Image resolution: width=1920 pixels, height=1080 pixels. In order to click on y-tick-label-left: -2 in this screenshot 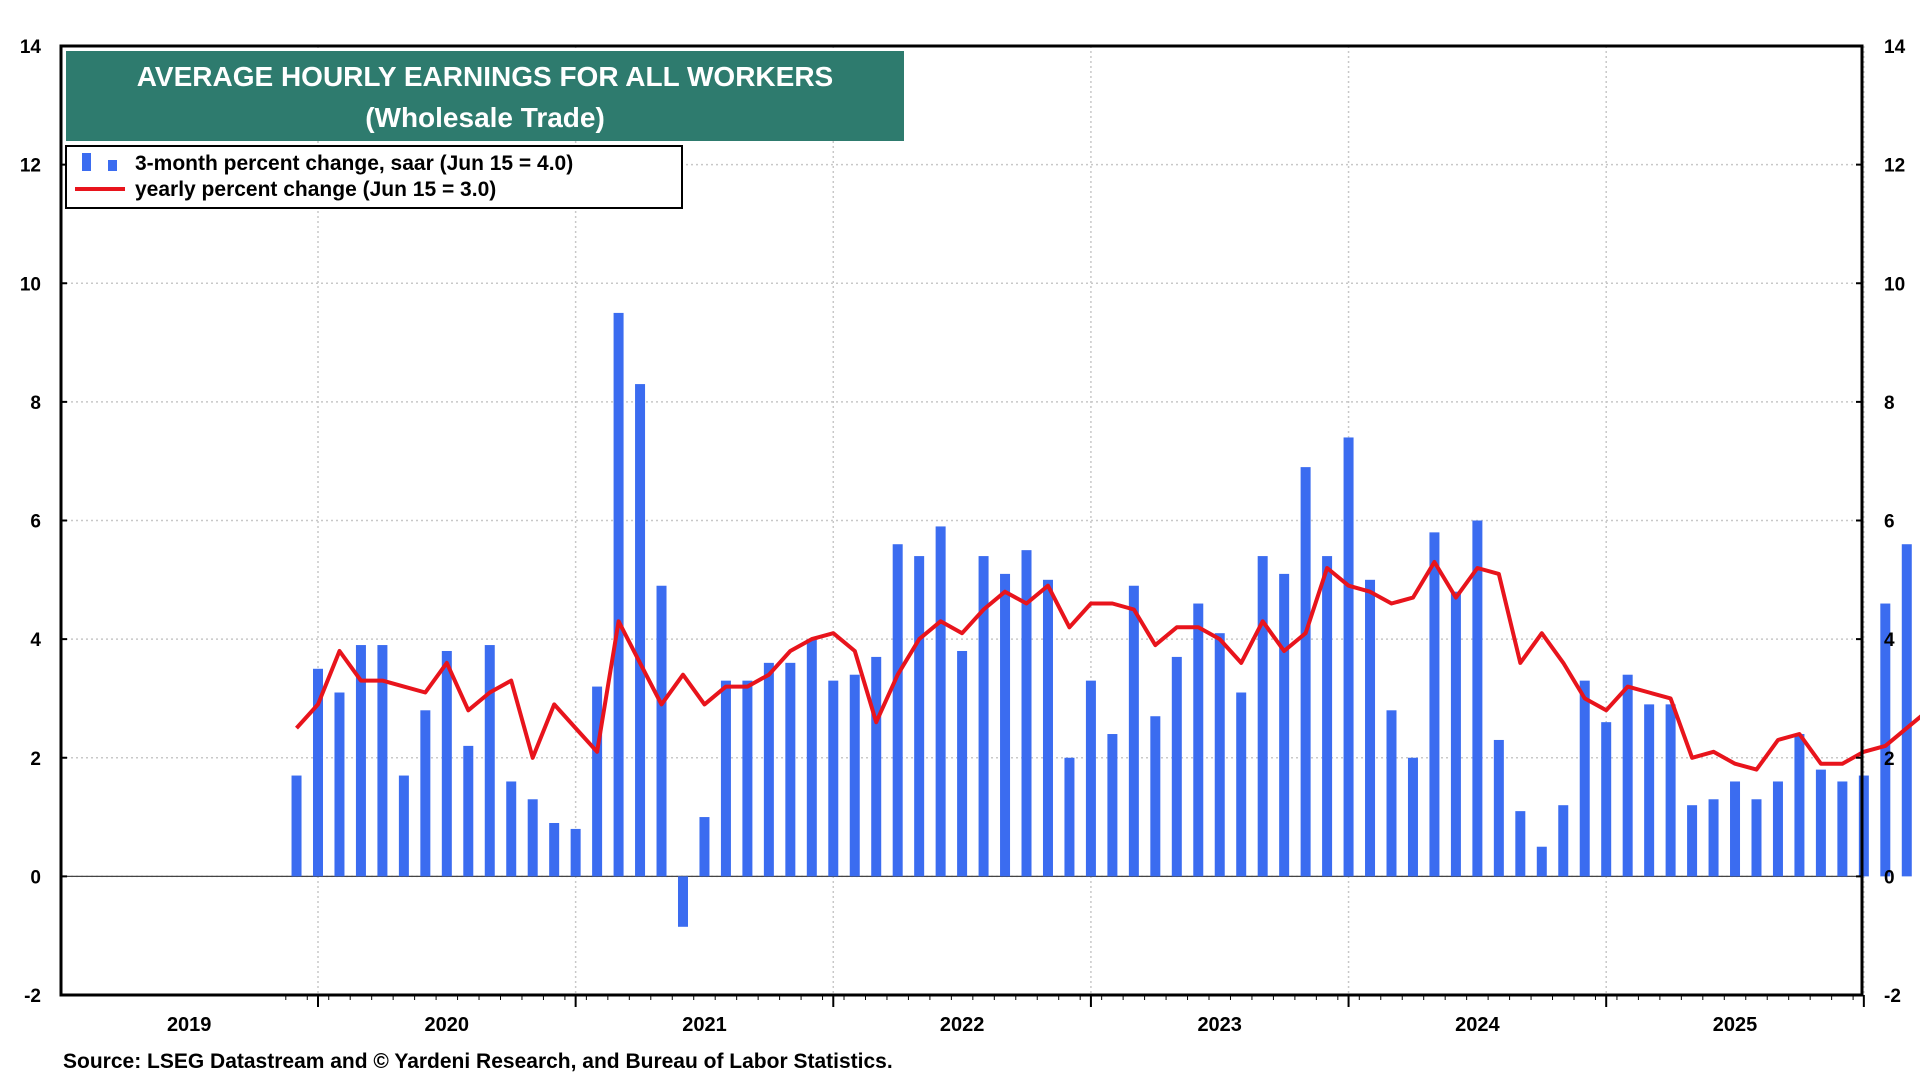, I will do `click(32, 996)`.